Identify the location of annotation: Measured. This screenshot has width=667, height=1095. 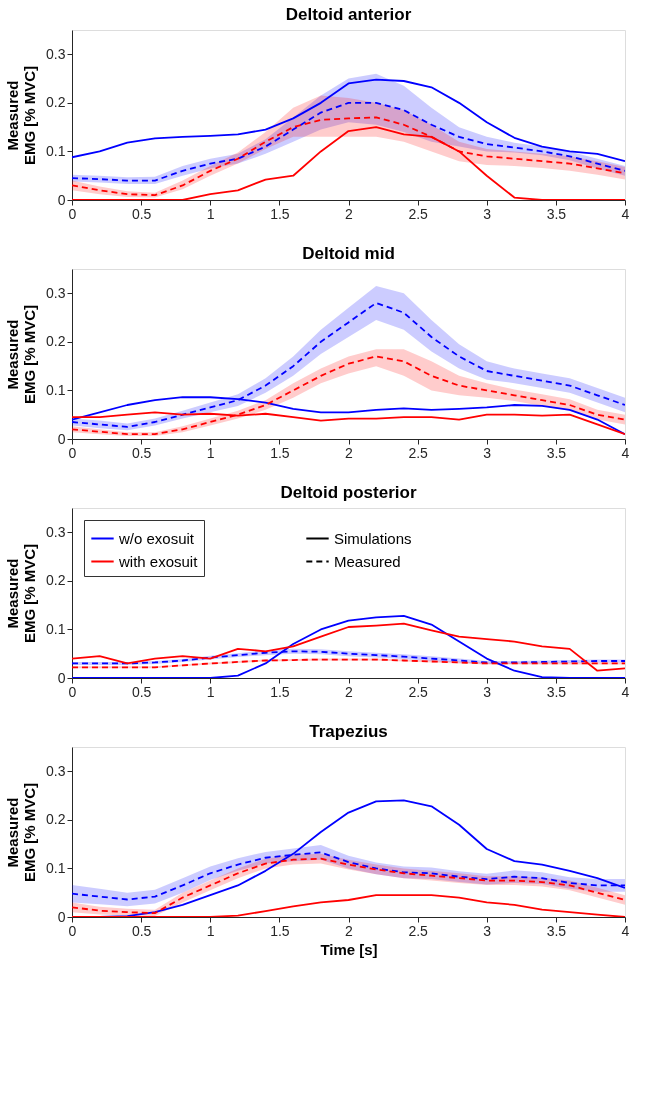
(367, 561).